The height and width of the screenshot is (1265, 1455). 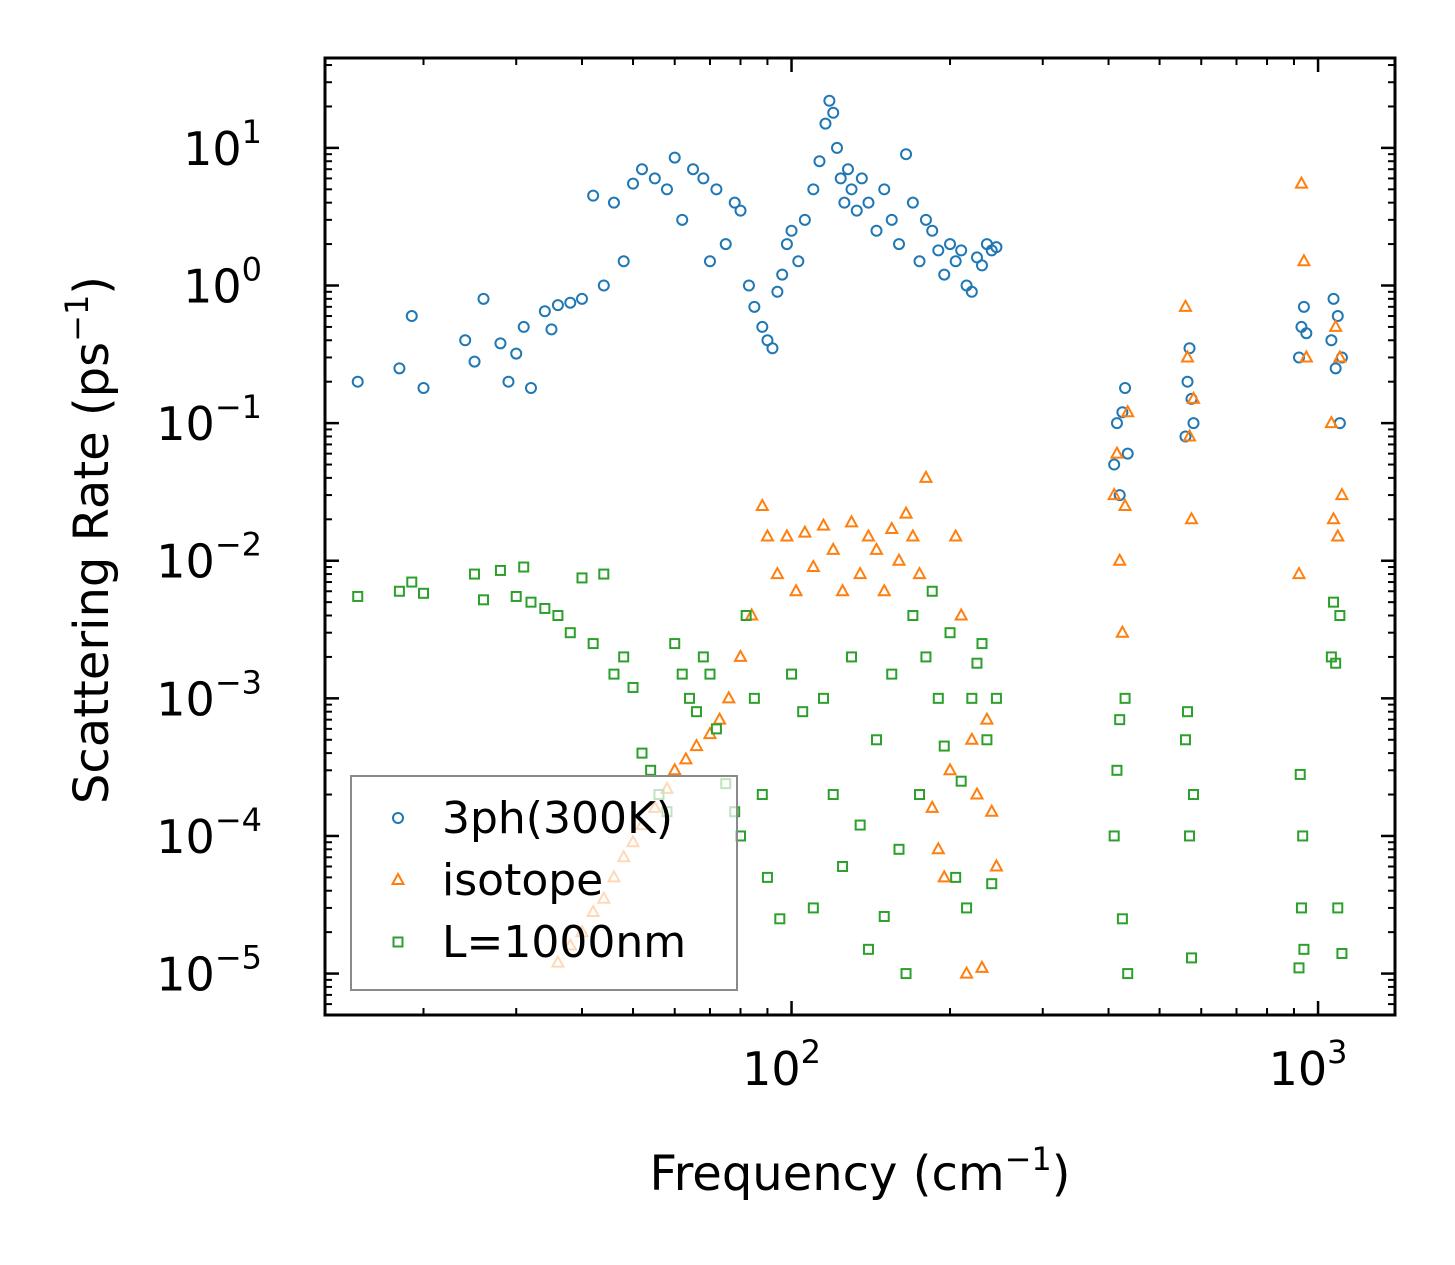 What do you see at coordinates (222, 144) in the screenshot?
I see `y-tick-label: 10¹` at bounding box center [222, 144].